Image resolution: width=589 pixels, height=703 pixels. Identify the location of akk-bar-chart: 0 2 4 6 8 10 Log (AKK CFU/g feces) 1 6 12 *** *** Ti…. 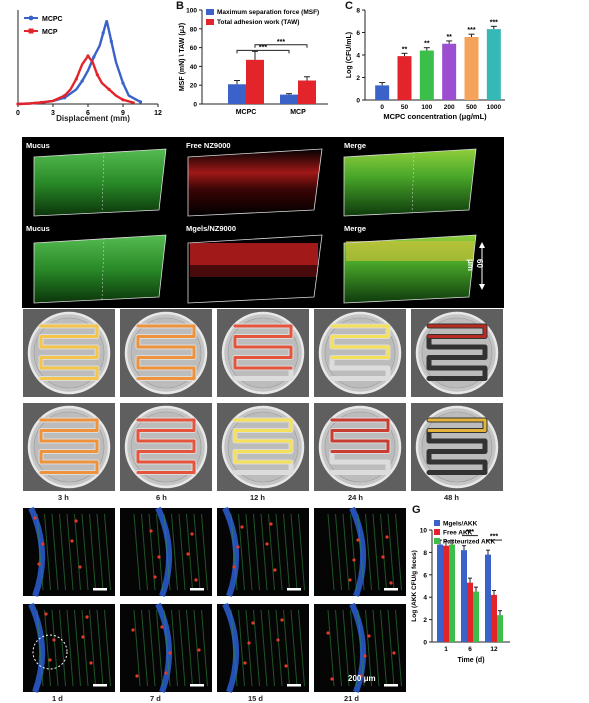
(460, 592).